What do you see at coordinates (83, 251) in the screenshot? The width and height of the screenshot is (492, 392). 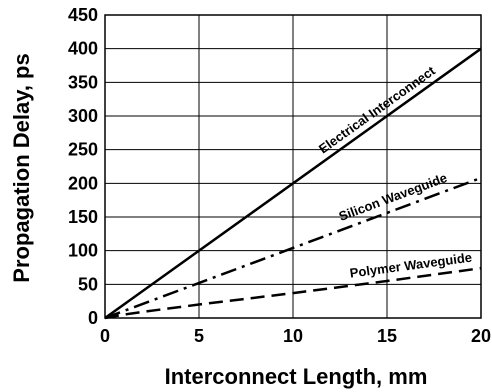 I see `y-tick-label: 100` at bounding box center [83, 251].